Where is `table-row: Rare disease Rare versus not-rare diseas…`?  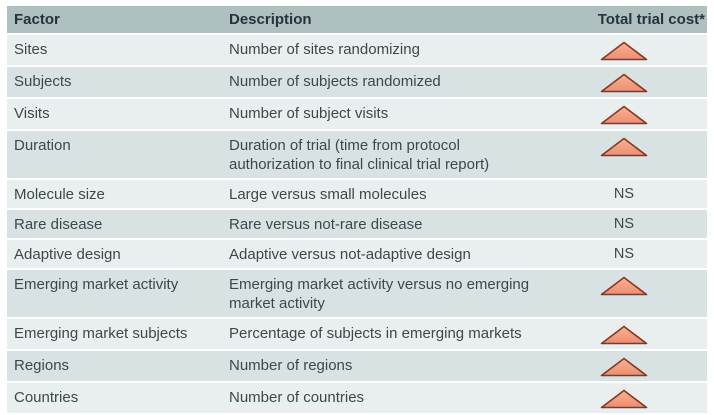
table-row: Rare disease Rare versus not-rare diseas… is located at coordinates (357, 224).